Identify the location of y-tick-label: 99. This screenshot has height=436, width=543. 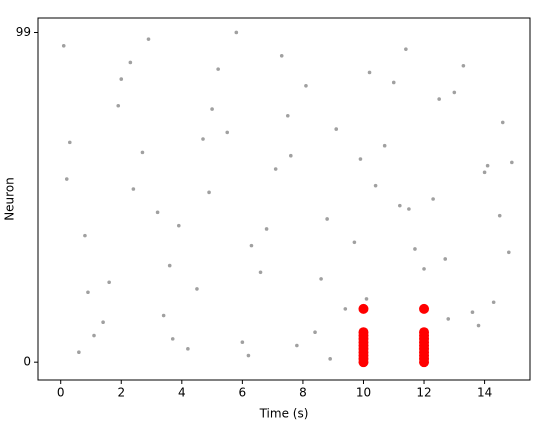
(23, 32).